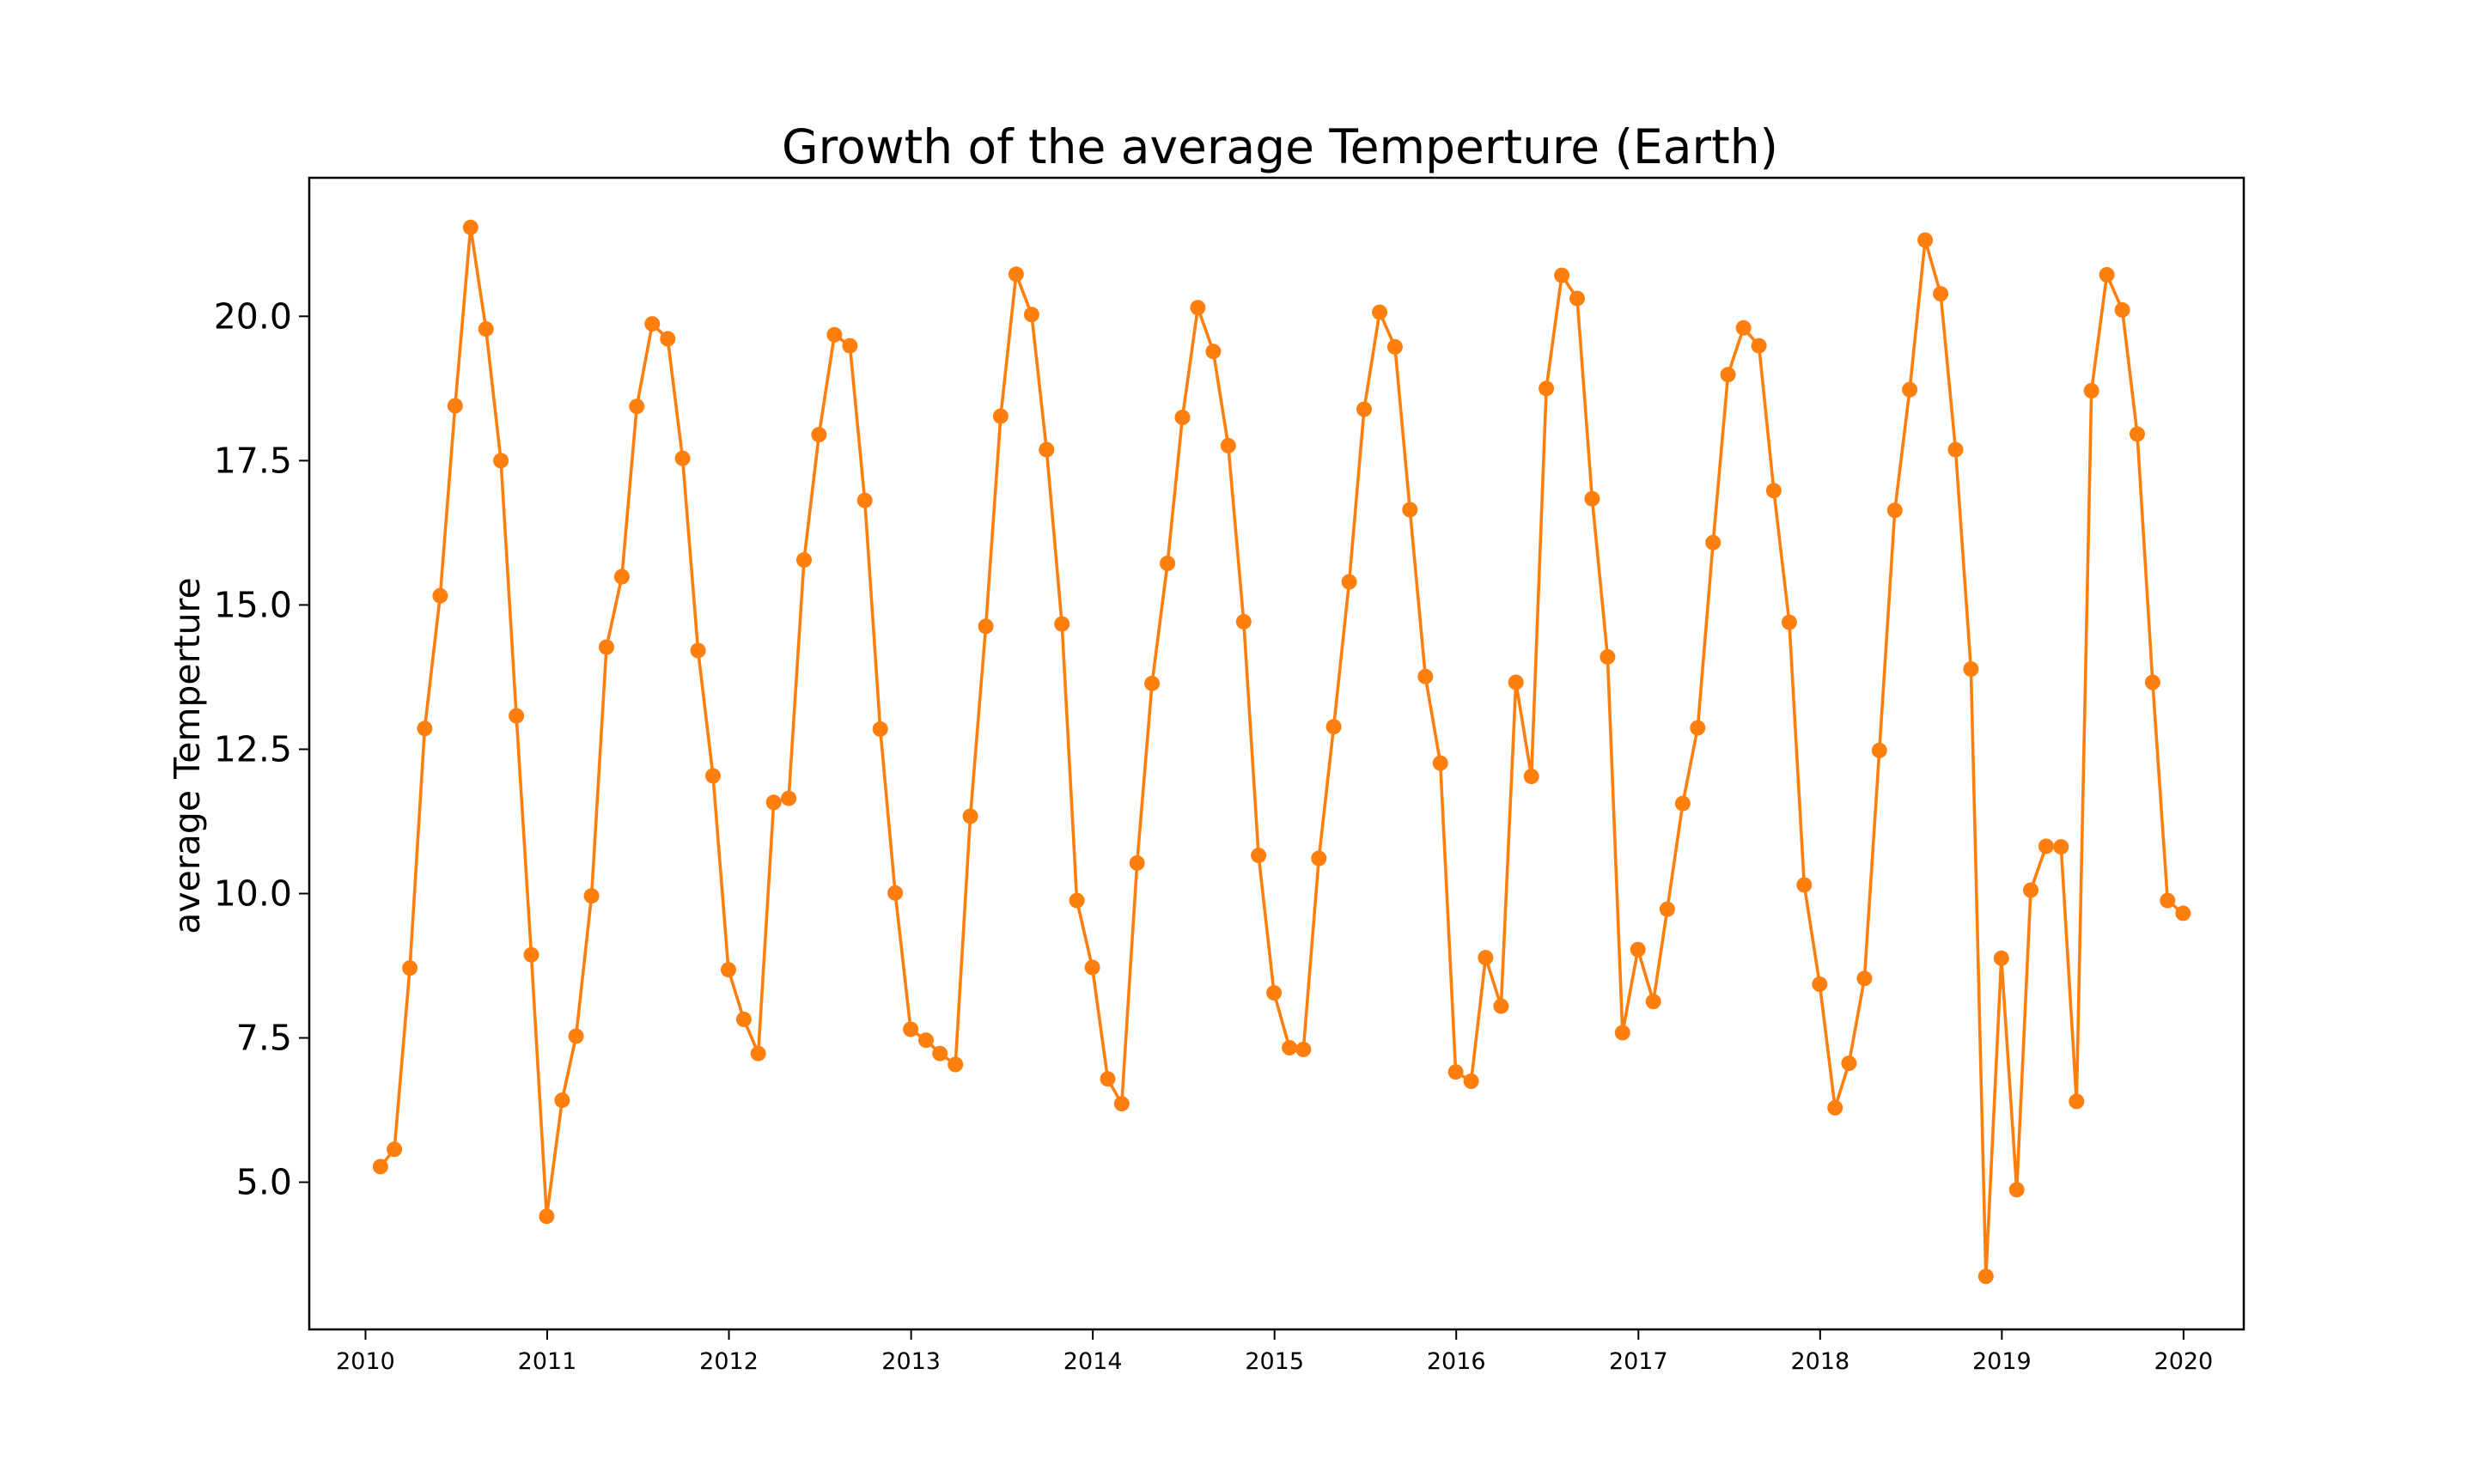 The height and width of the screenshot is (1484, 2474). Describe the element at coordinates (253, 894) in the screenshot. I see `y-tick-label: 10.0` at that location.